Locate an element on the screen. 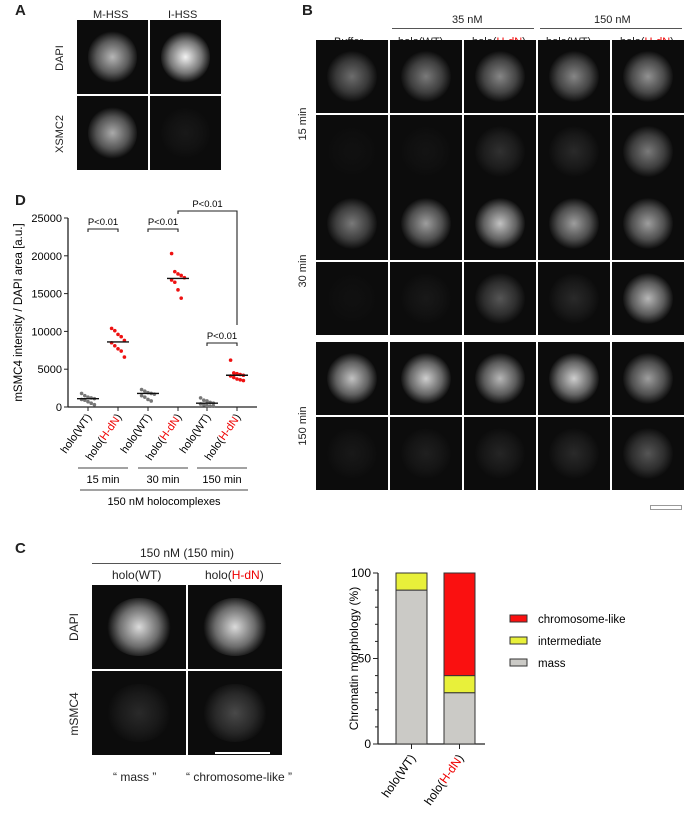 This screenshot has width=694, height=825. group-label: 150 min is located at coordinates (221, 480).